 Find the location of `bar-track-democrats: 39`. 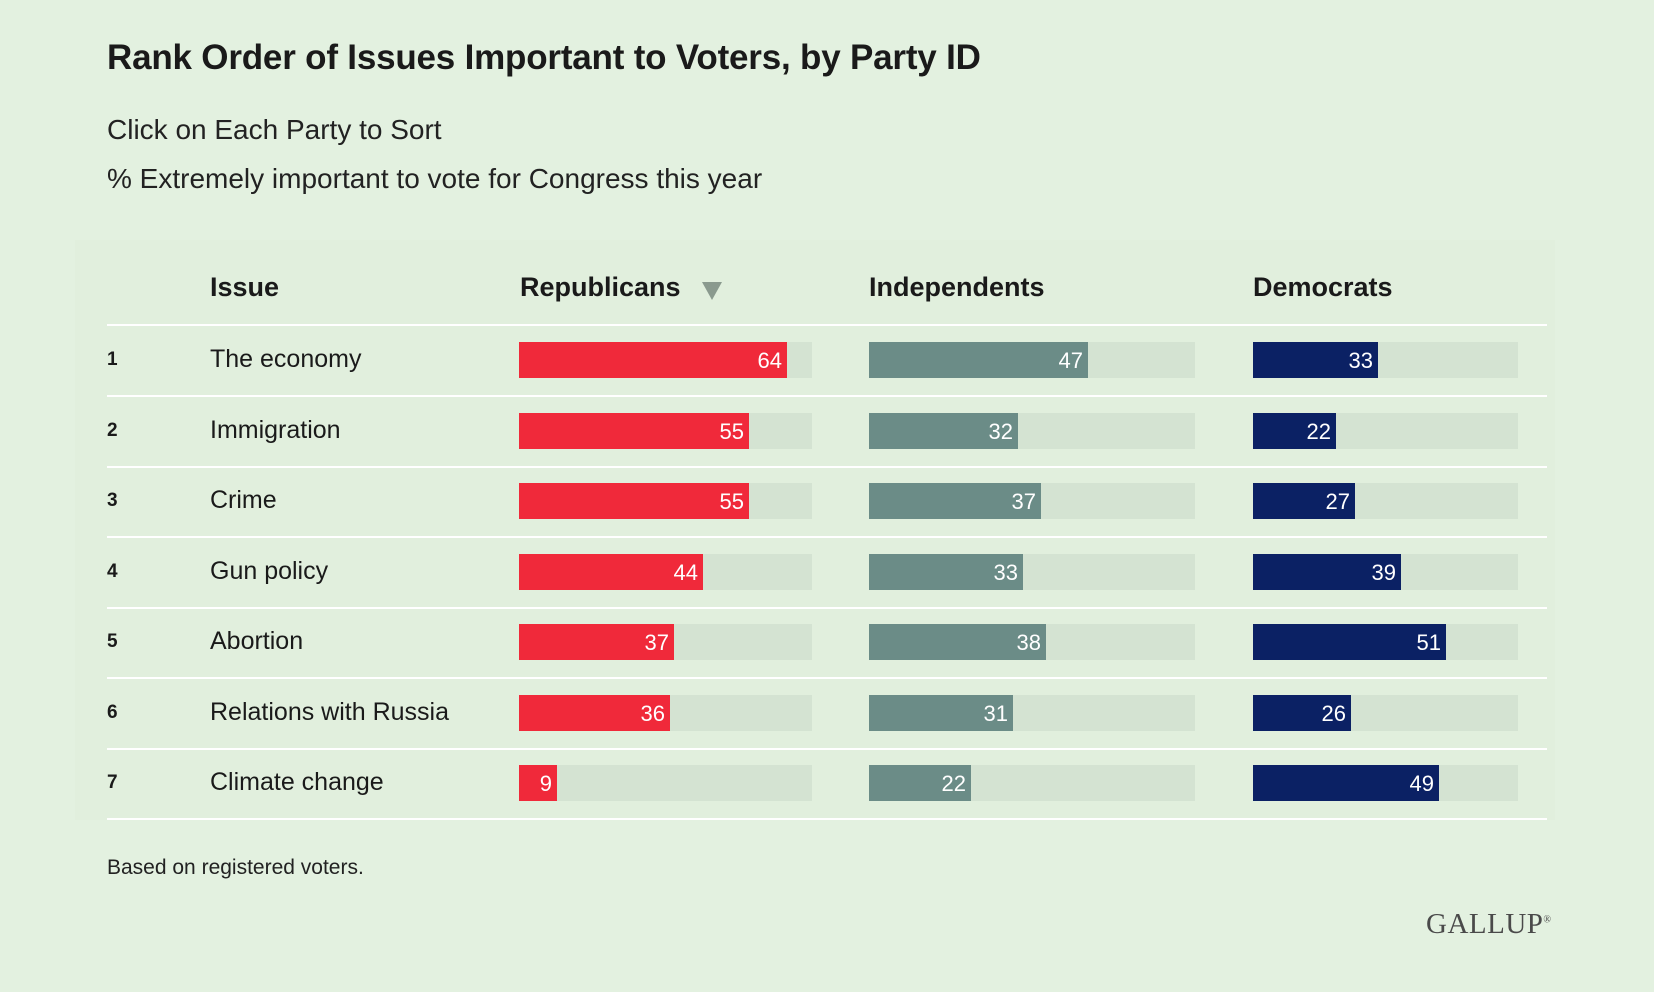

bar-track-democrats: 39 is located at coordinates (1385, 571).